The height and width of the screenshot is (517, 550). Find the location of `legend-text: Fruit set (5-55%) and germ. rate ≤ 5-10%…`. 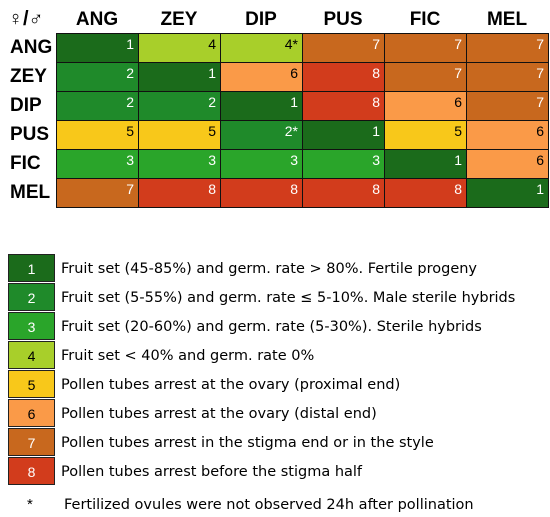

legend-text: Fruit set (5-55%) and germ. rate ≤ 5-10%… is located at coordinates (288, 298).